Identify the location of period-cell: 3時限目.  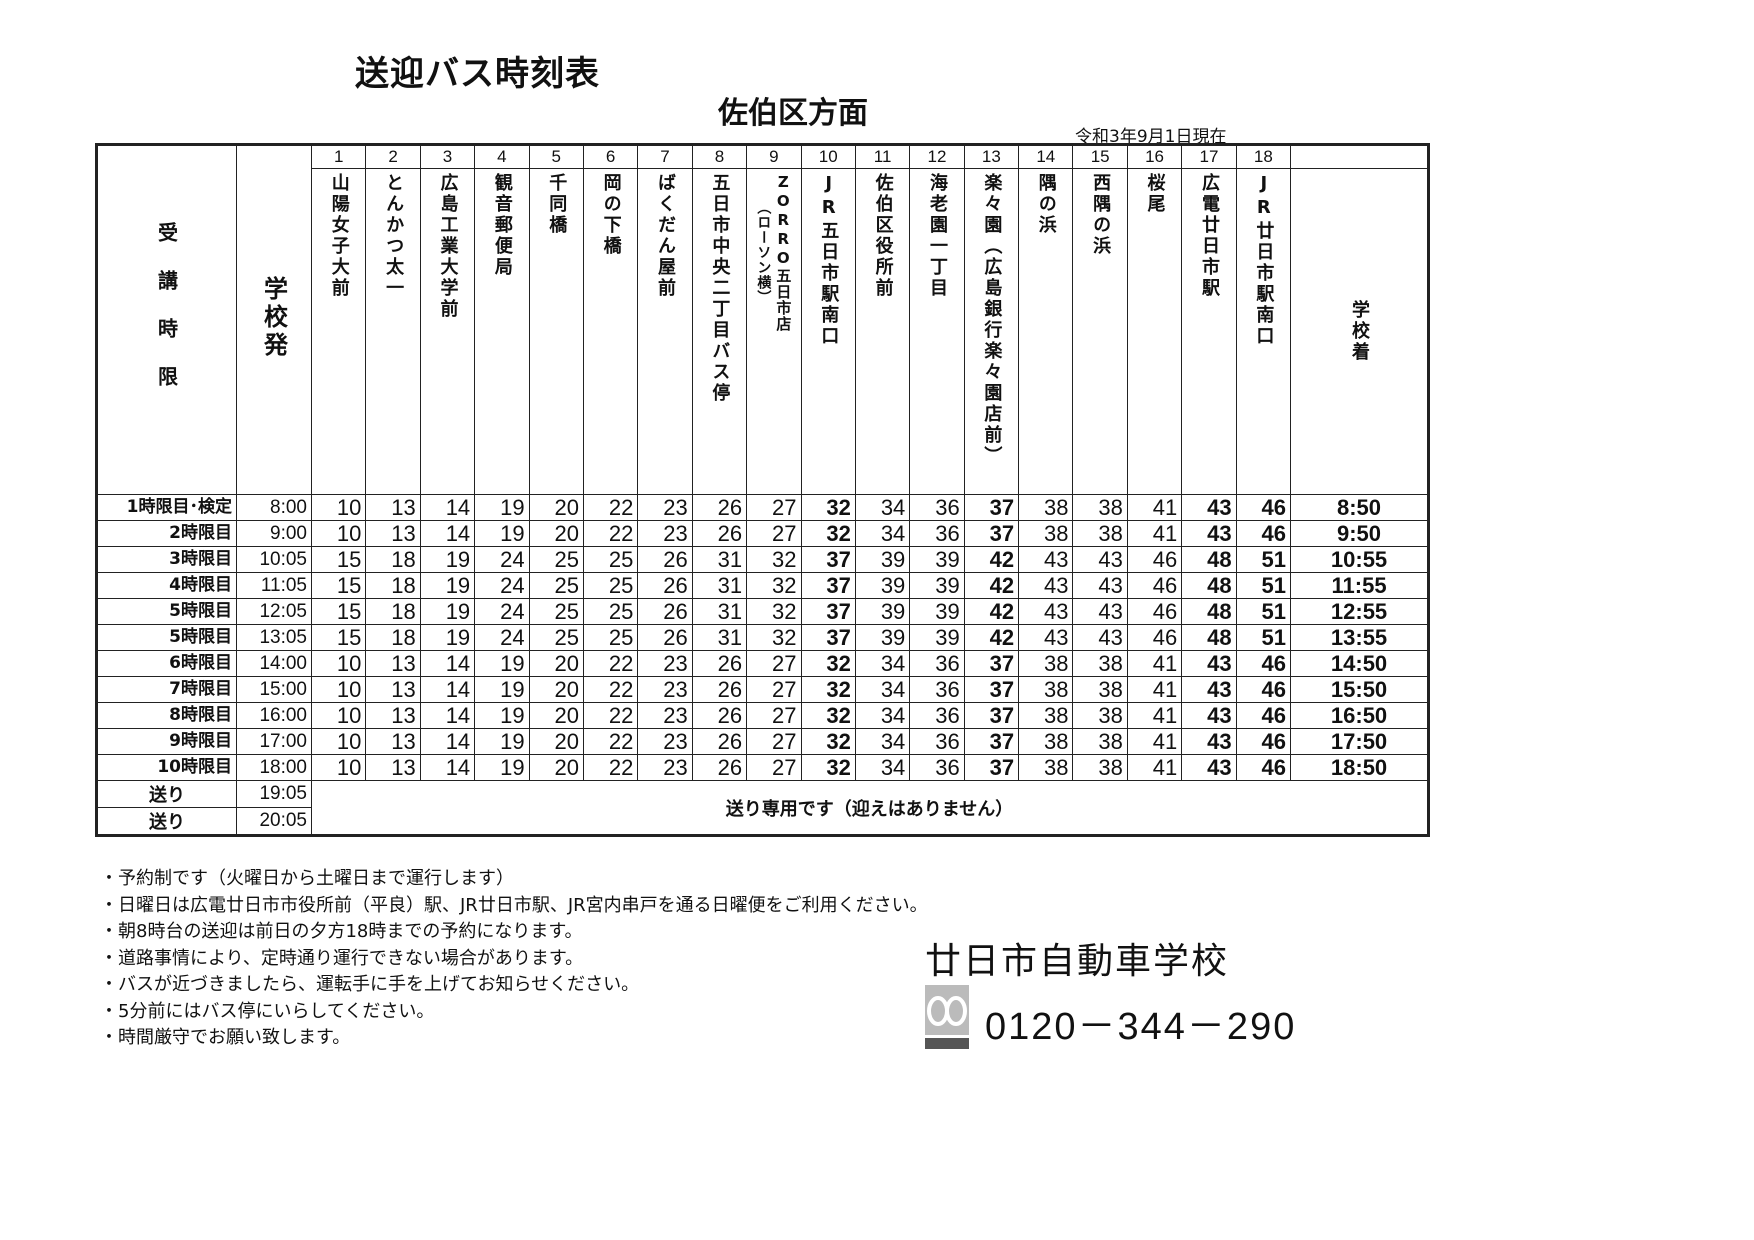
(166, 559).